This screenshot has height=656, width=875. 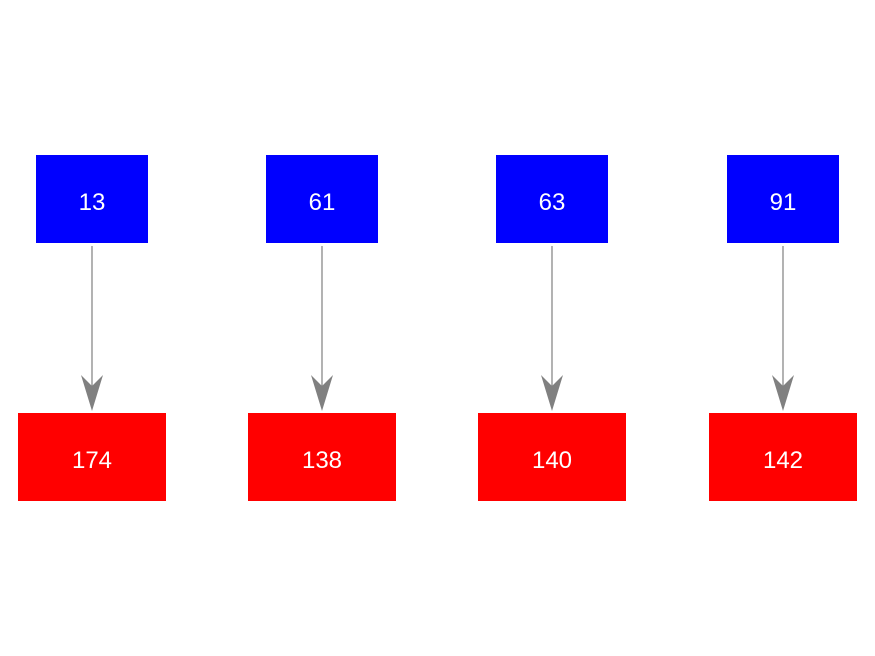 What do you see at coordinates (92, 202) in the screenshot?
I see `source-node-label: 13` at bounding box center [92, 202].